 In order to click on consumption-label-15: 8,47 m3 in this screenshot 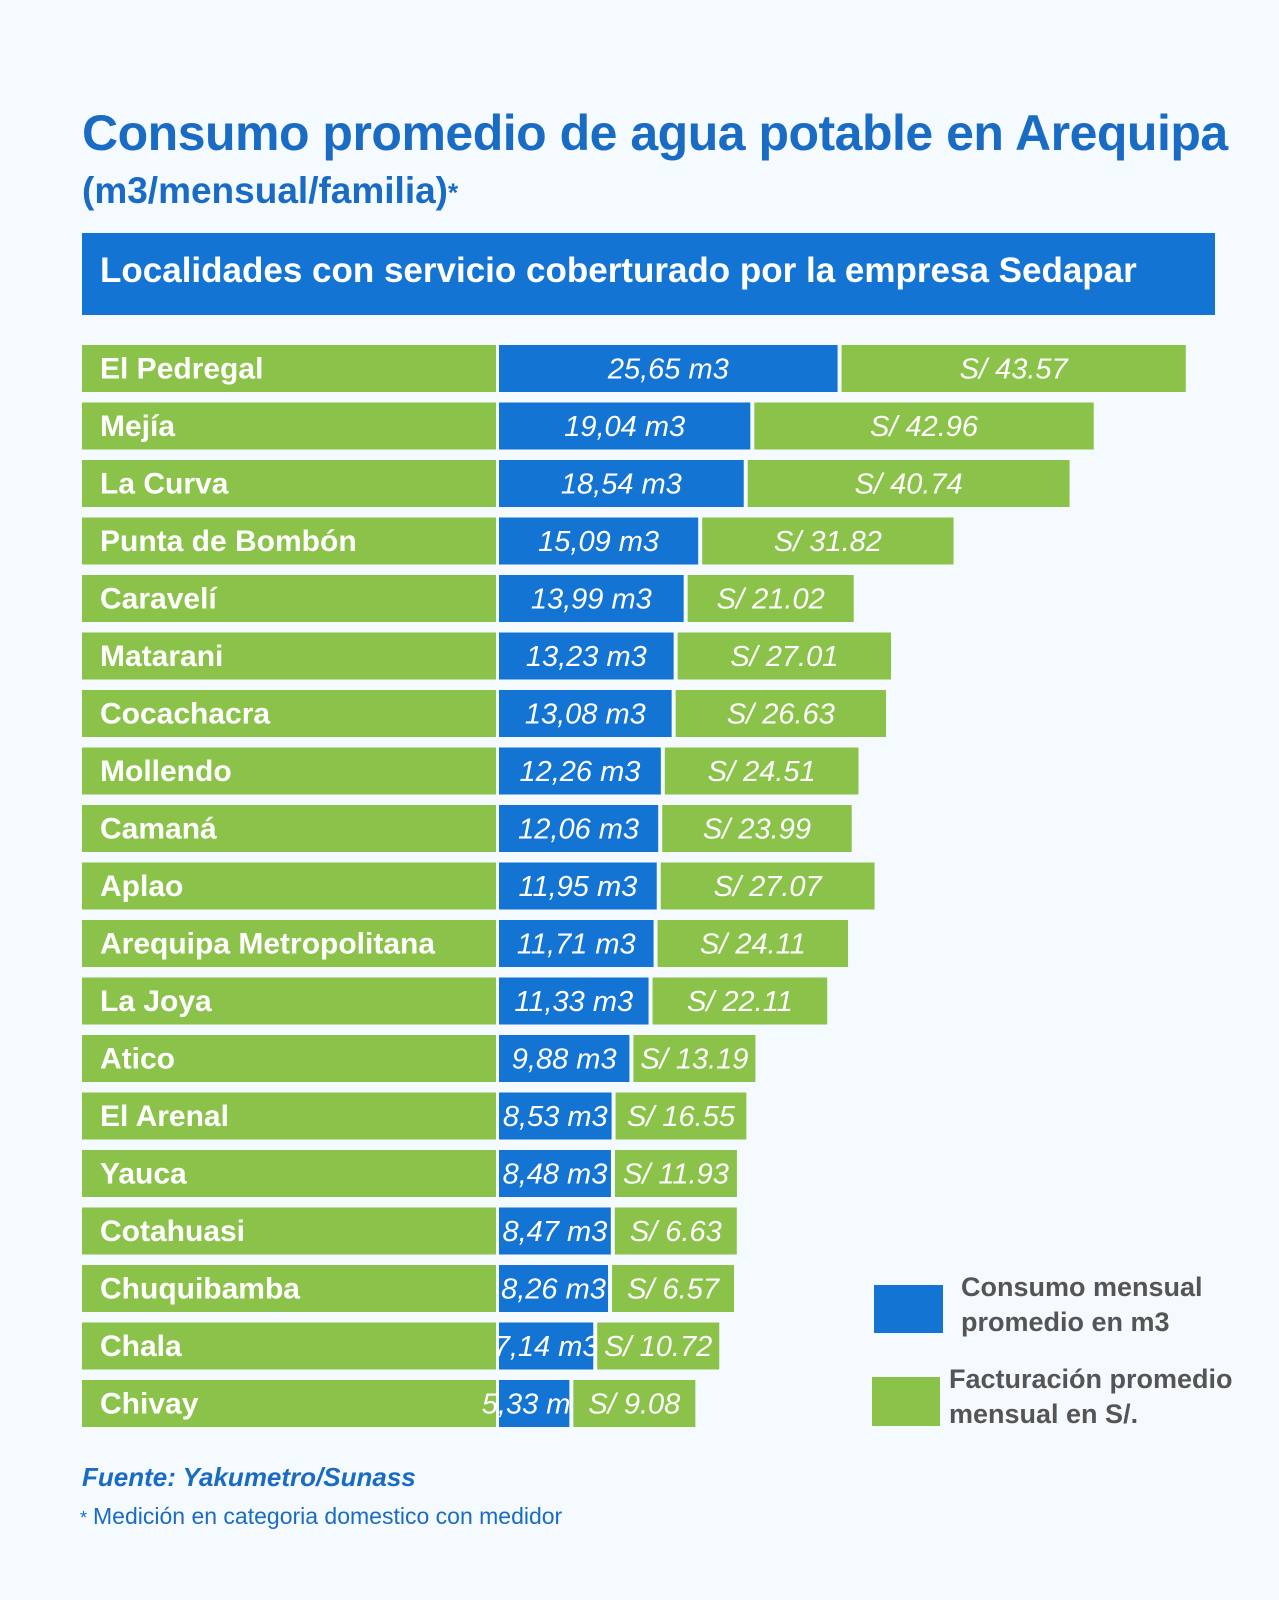, I will do `click(555, 1232)`.